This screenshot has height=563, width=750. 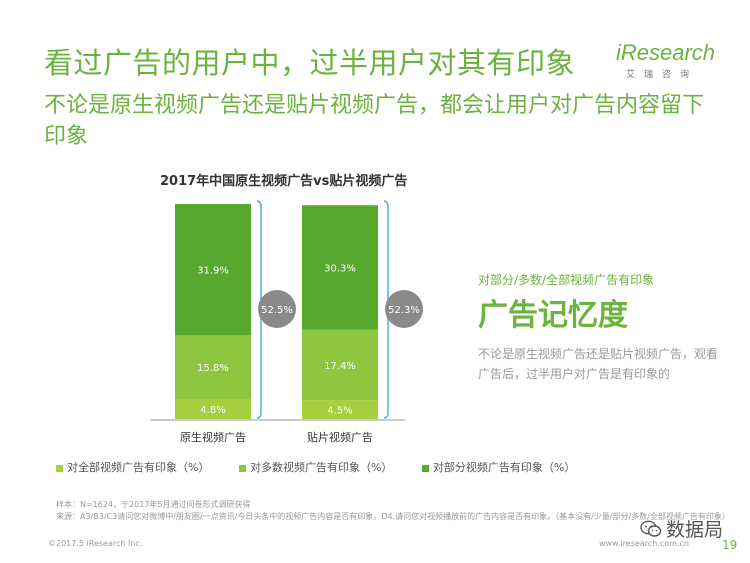 What do you see at coordinates (242, 468) in the screenshot?
I see `legend-swatch-most` at bounding box center [242, 468].